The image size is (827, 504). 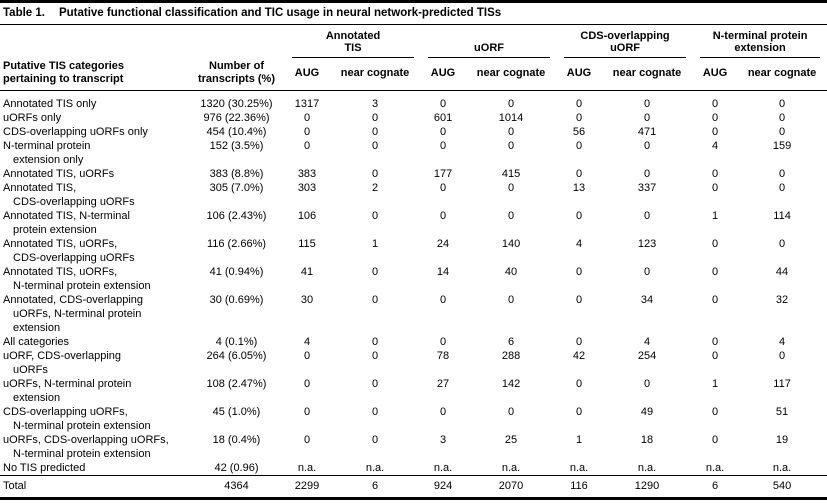 I want to click on row-category: N-terminal protein extension only, so click(x=47, y=153).